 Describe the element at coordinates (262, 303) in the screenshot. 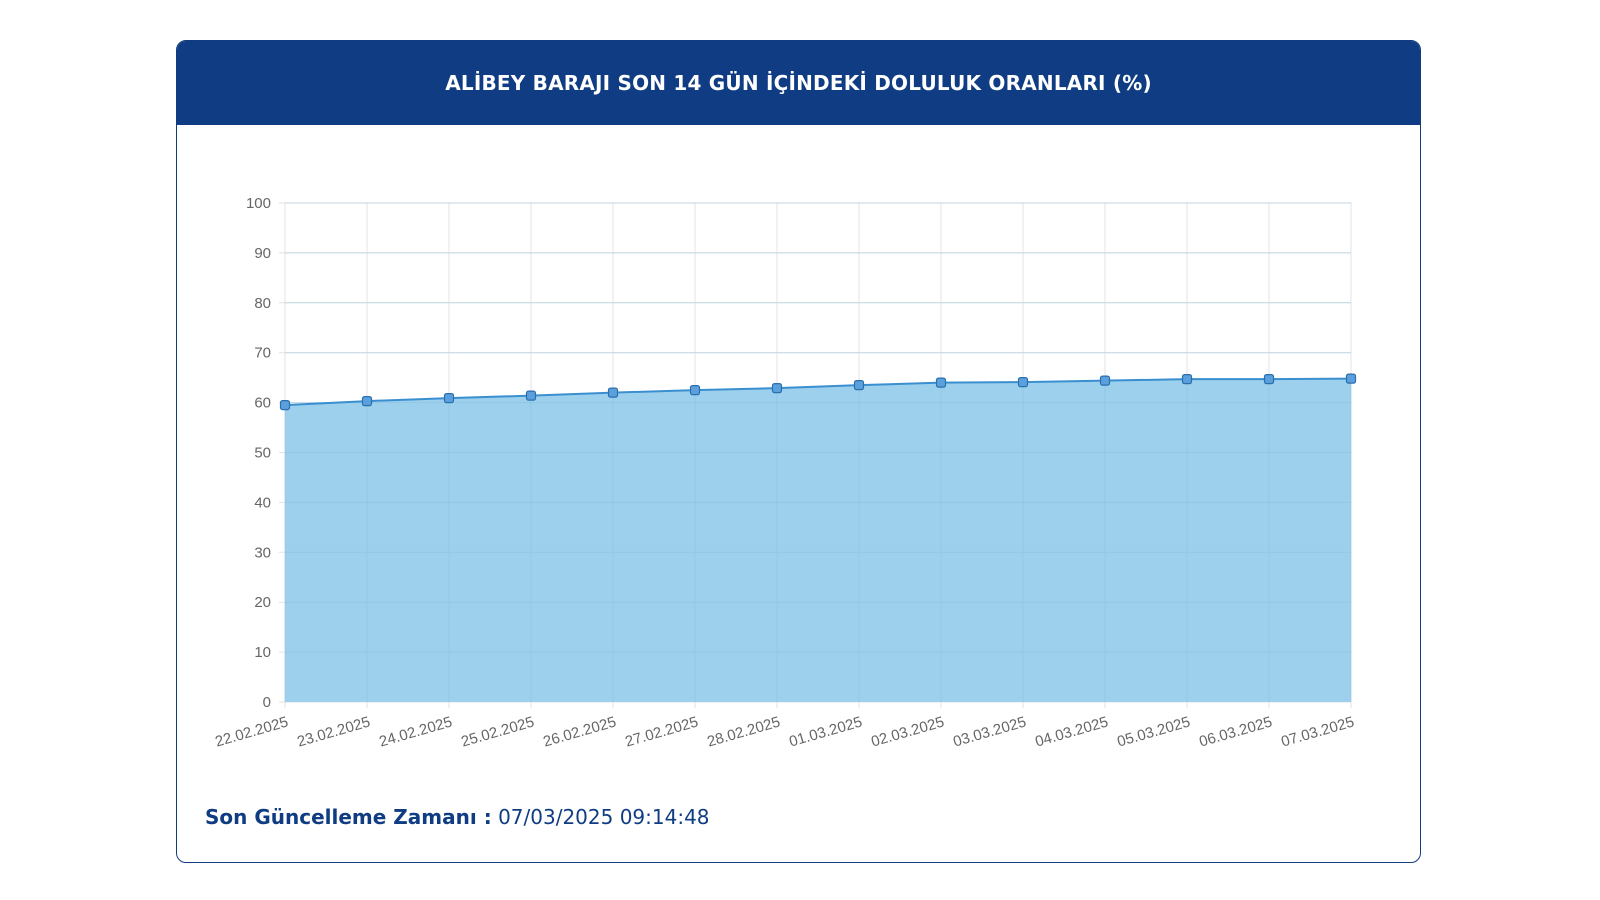

I see `y-tick-label: 80` at that location.